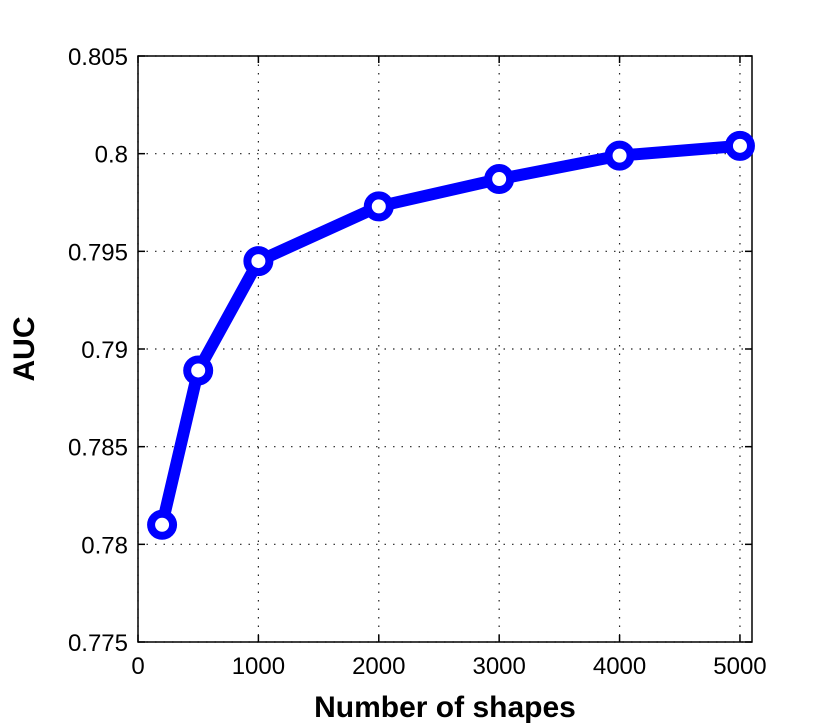  I want to click on y-tick-label: 0.8, so click(111, 155).